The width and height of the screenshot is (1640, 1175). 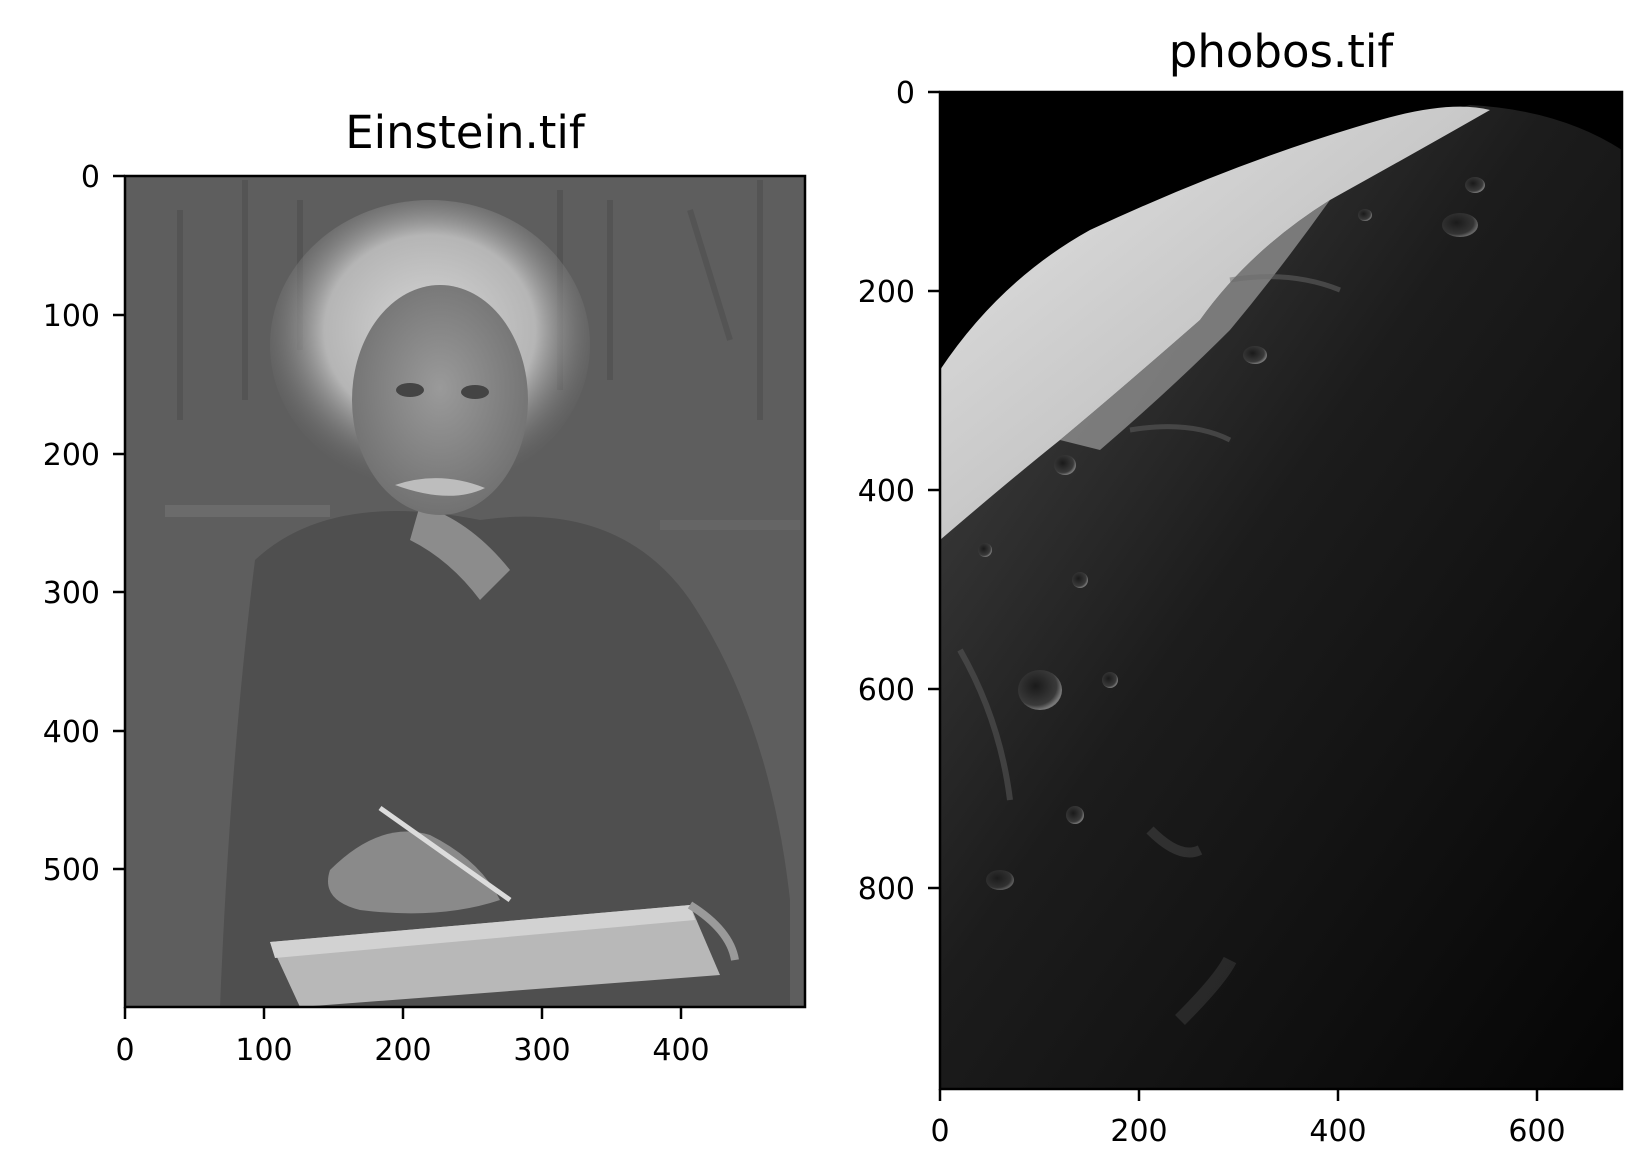 What do you see at coordinates (71, 316) in the screenshot?
I see `einstein-ytick-label: 100` at bounding box center [71, 316].